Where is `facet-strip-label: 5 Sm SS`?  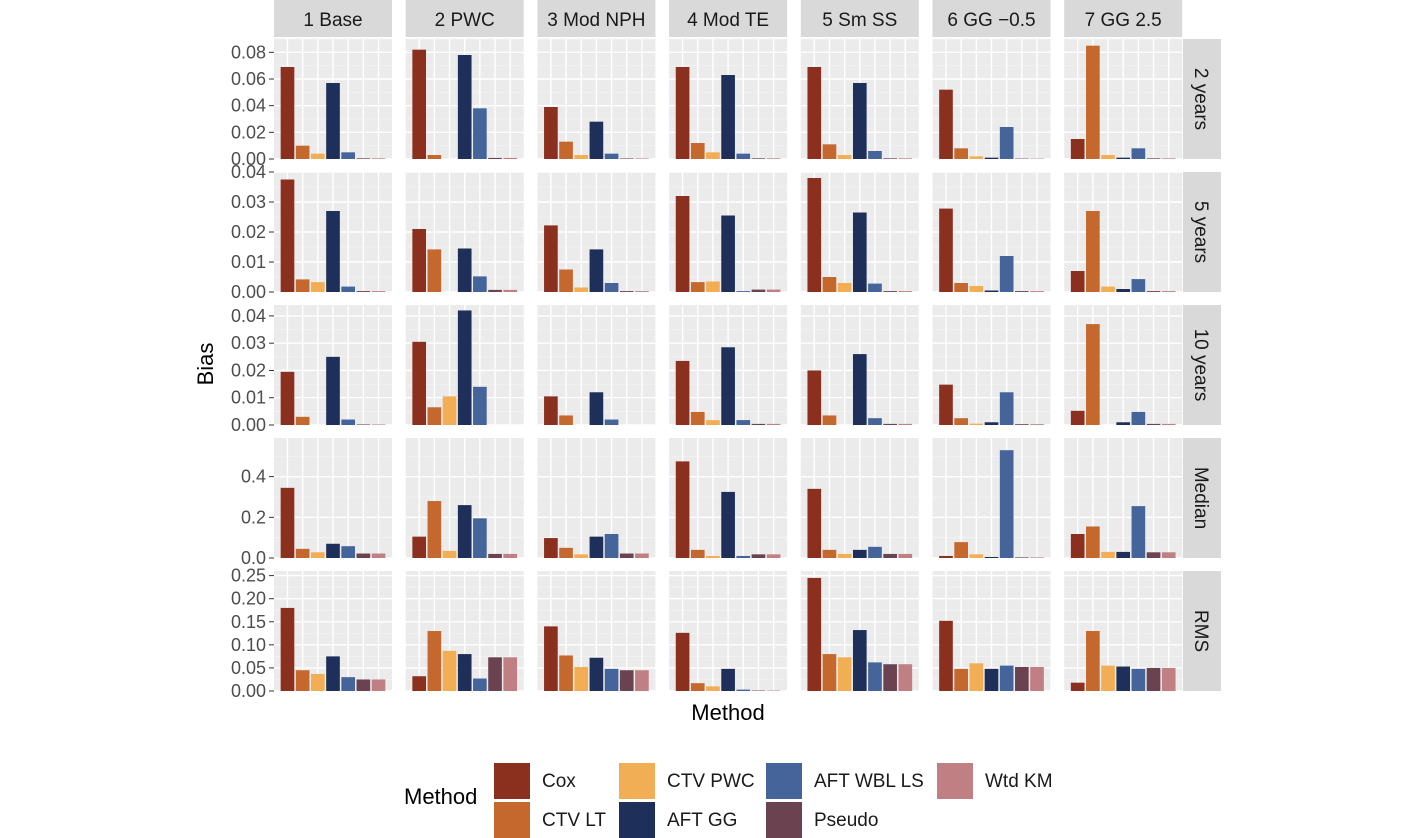
facet-strip-label: 5 Sm SS is located at coordinates (859, 20).